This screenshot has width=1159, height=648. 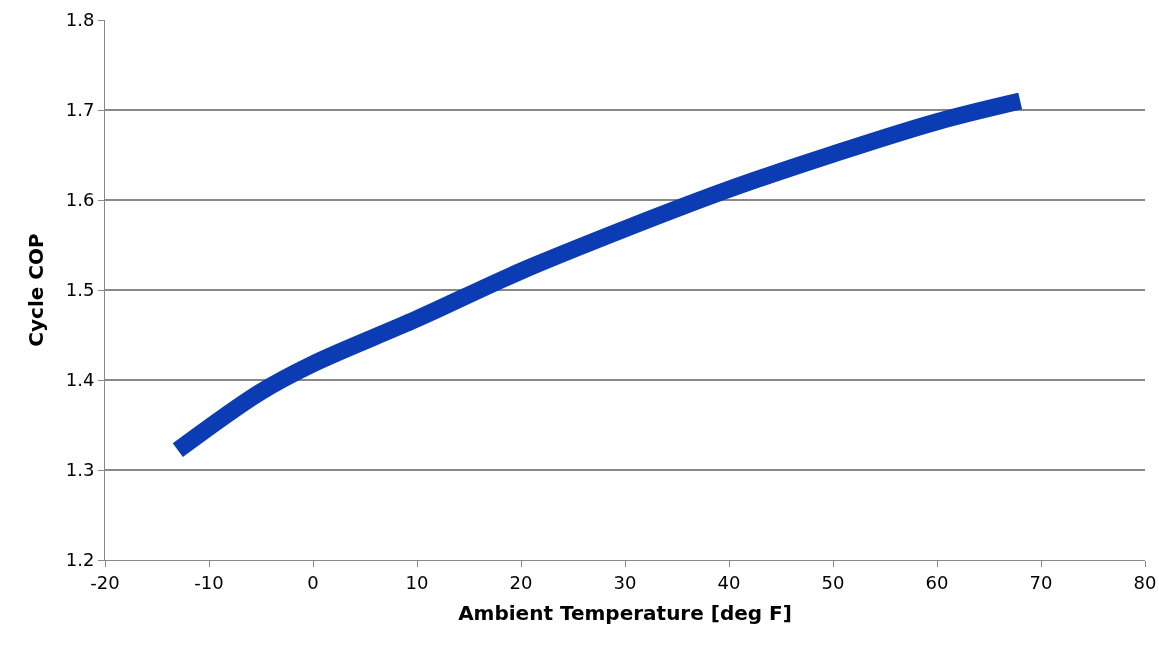 I want to click on x-tick-label: 20, so click(x=521, y=582).